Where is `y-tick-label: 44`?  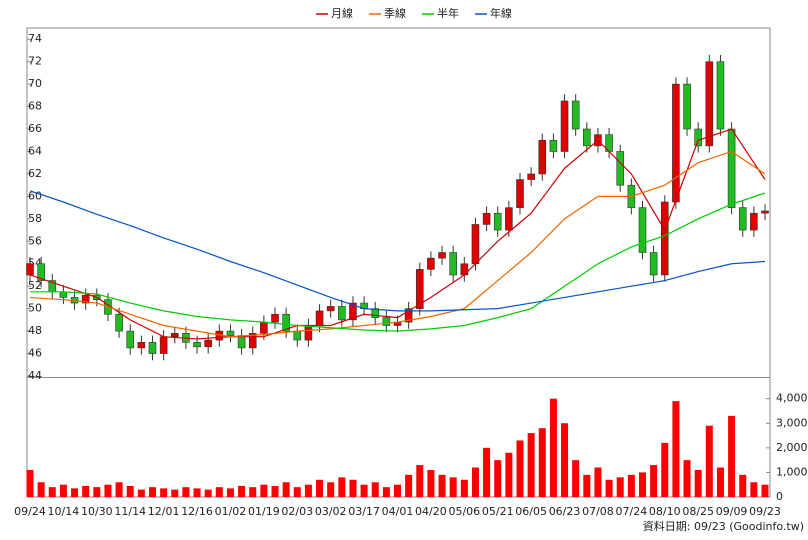 y-tick-label: 44 is located at coordinates (35, 375).